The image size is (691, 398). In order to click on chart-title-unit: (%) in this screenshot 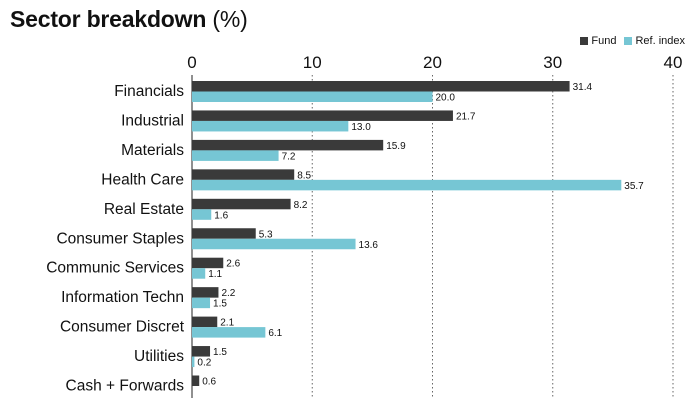, I will do `click(230, 19)`.